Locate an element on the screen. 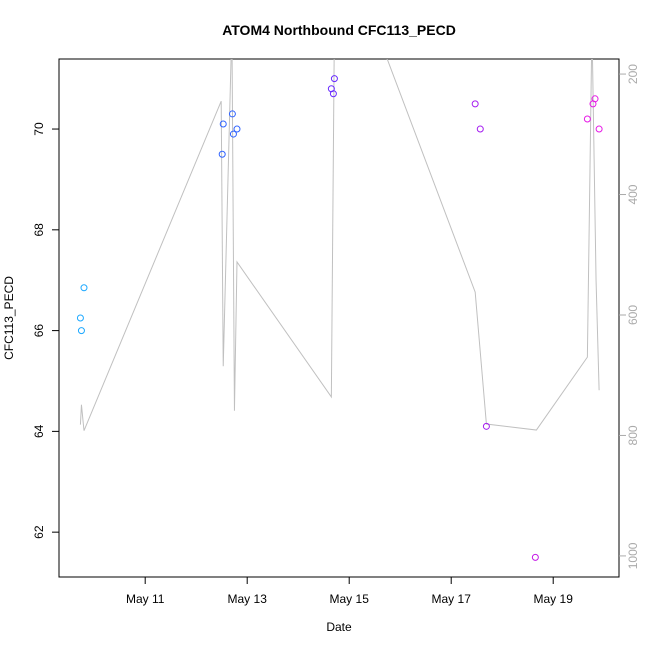 This screenshot has width=650, height=650. y2-tick-label: 800 is located at coordinates (633, 435).